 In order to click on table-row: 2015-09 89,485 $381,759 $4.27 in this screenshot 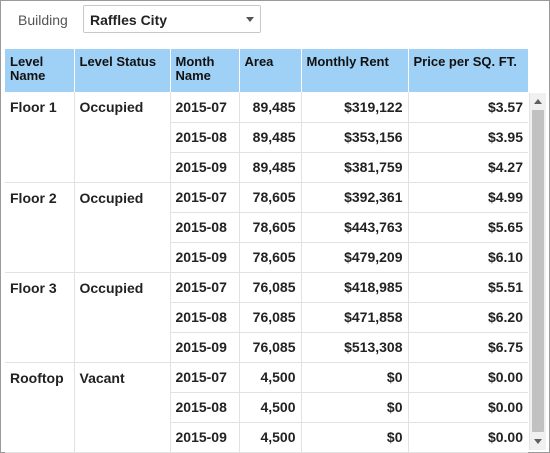, I will do `click(266, 167)`.